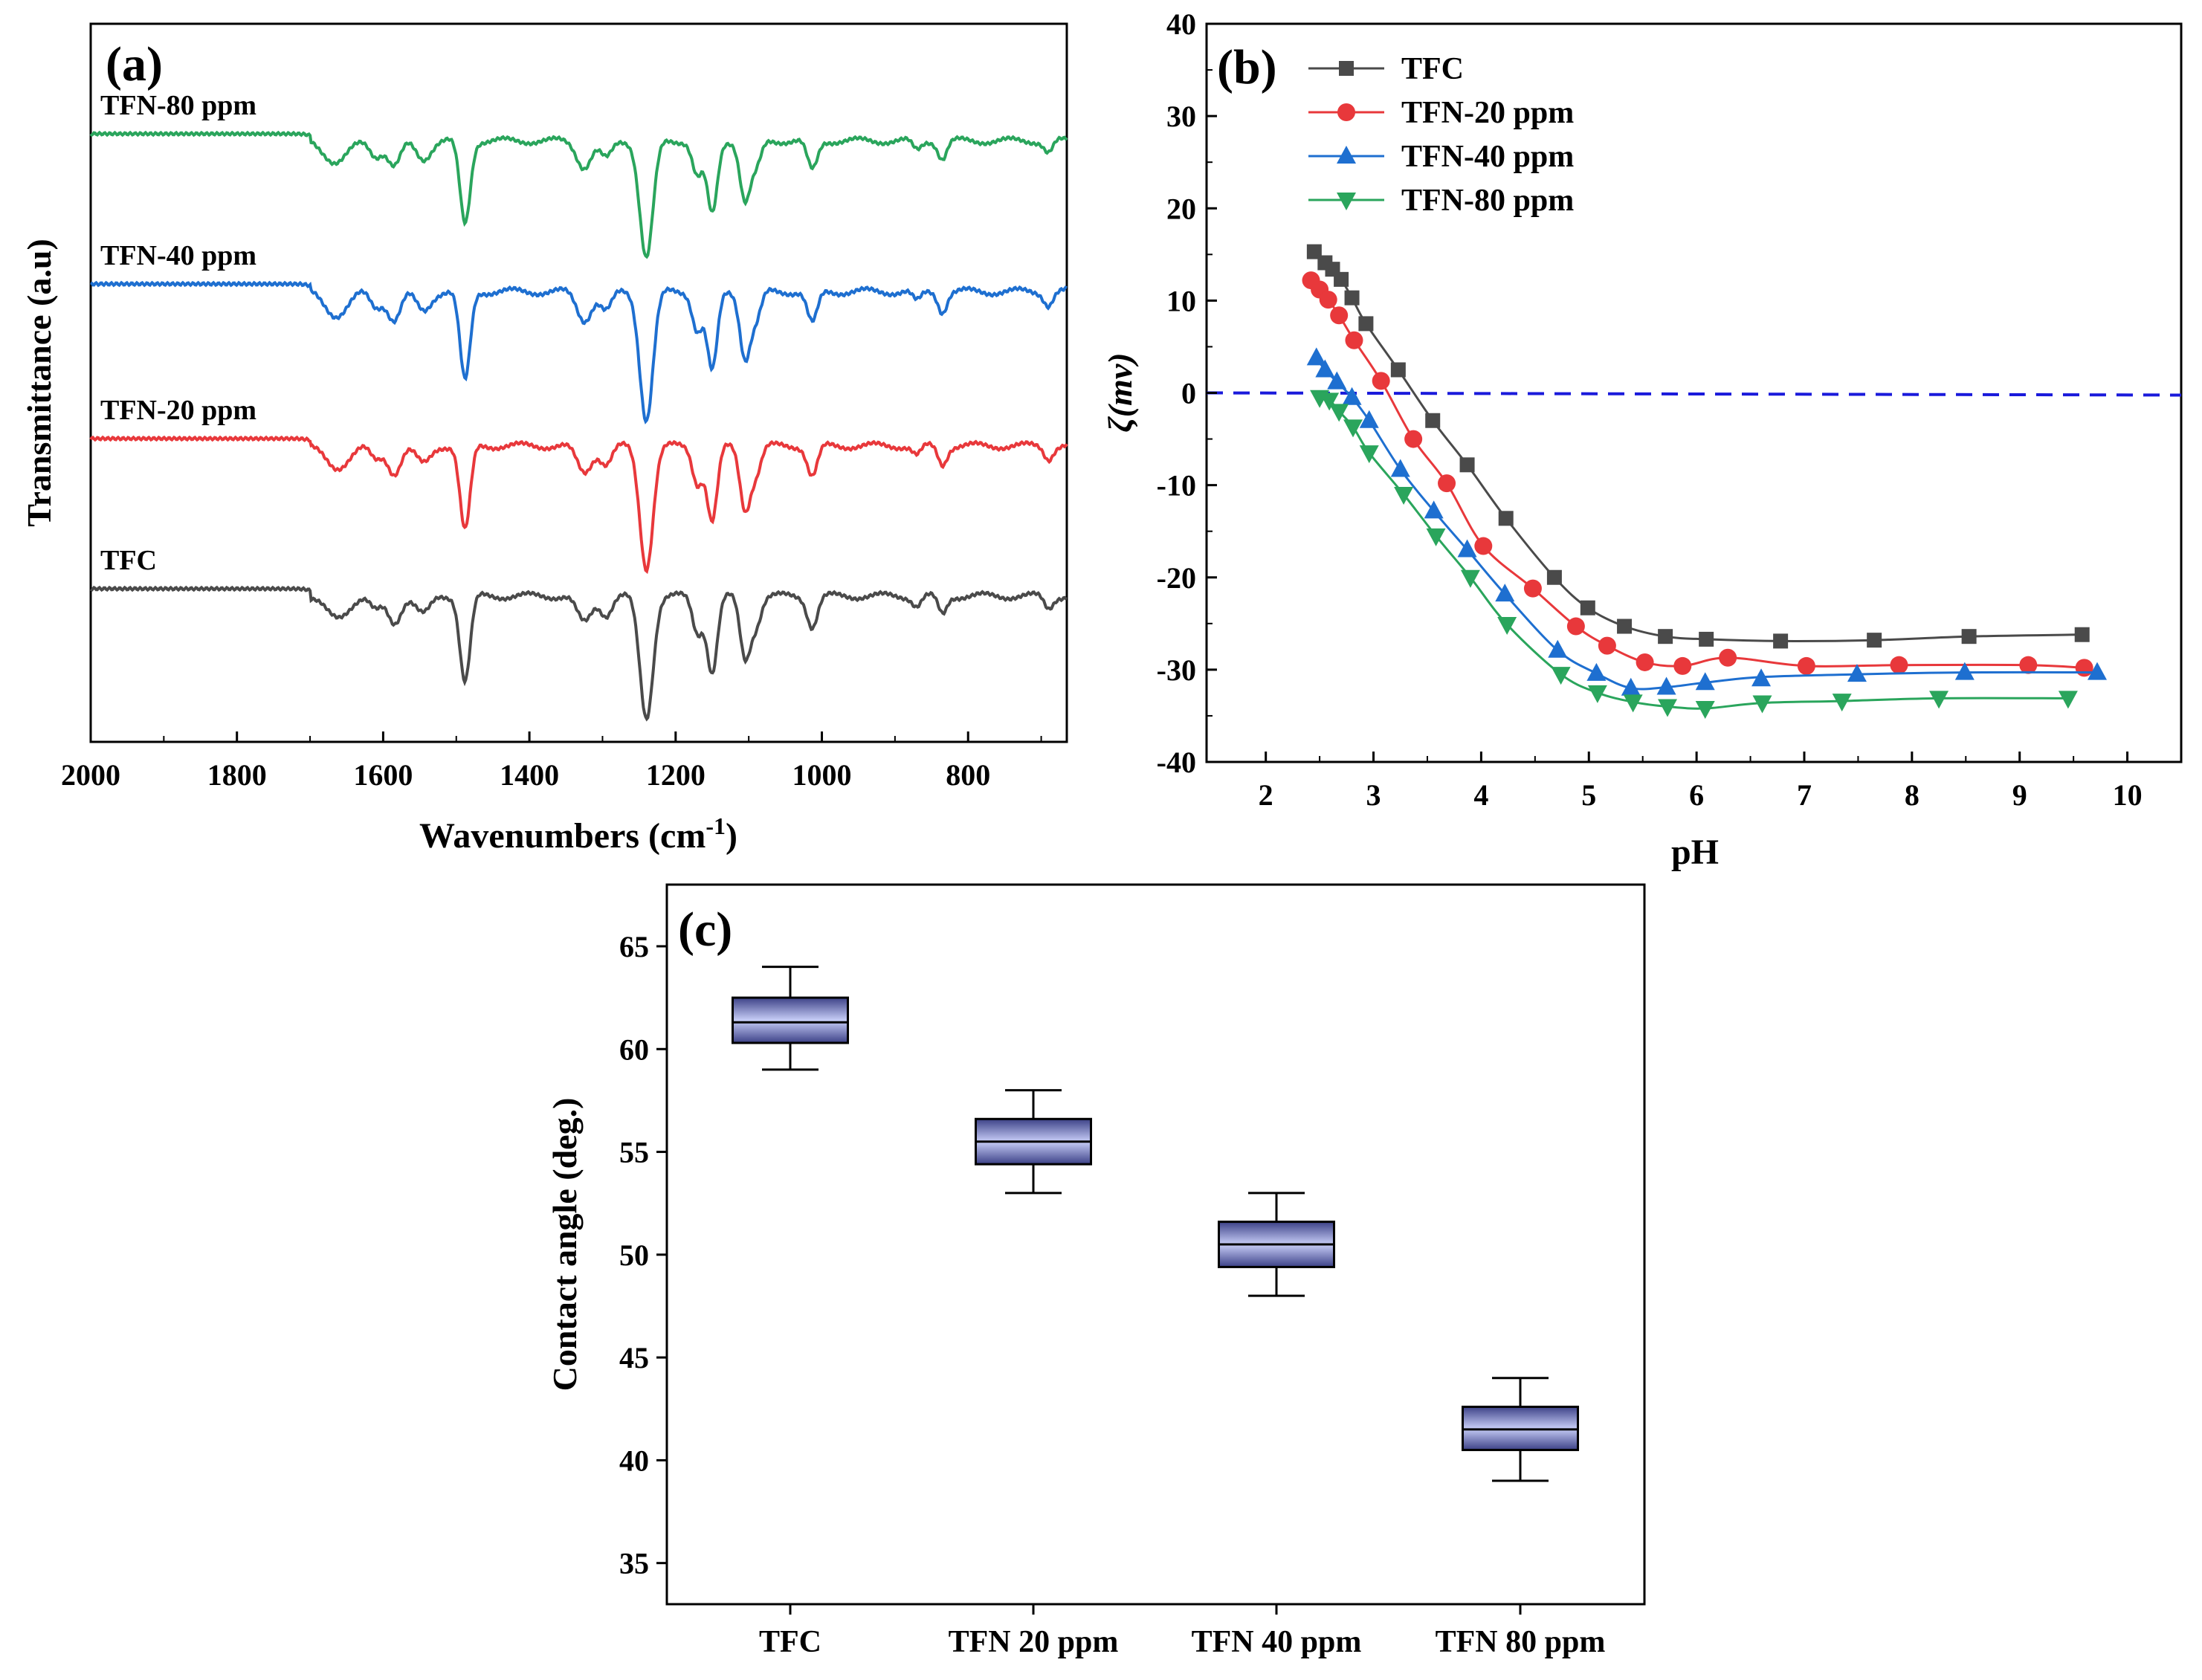 This screenshot has height=1680, width=2202. Describe the element at coordinates (1697, 795) in the screenshot. I see `zeta-x-tick-label: 6` at that location.